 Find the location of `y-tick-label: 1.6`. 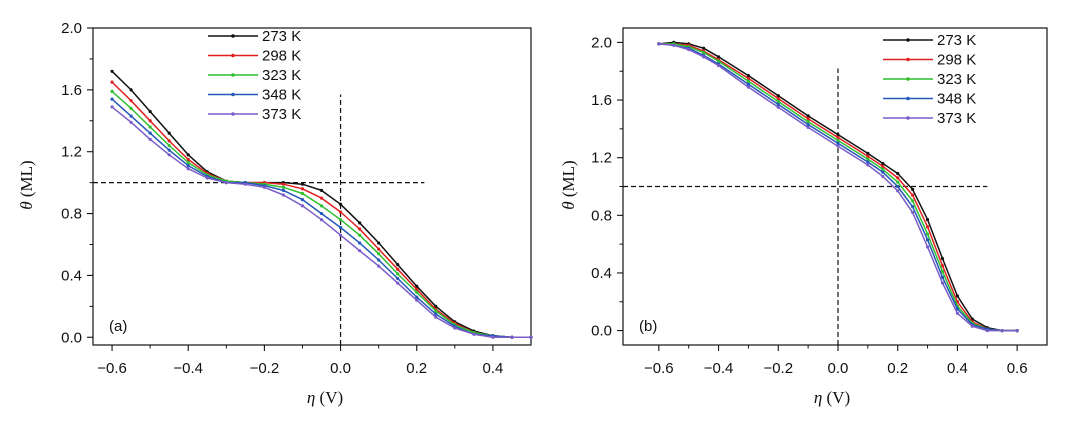

y-tick-label: 1.6 is located at coordinates (71, 90).